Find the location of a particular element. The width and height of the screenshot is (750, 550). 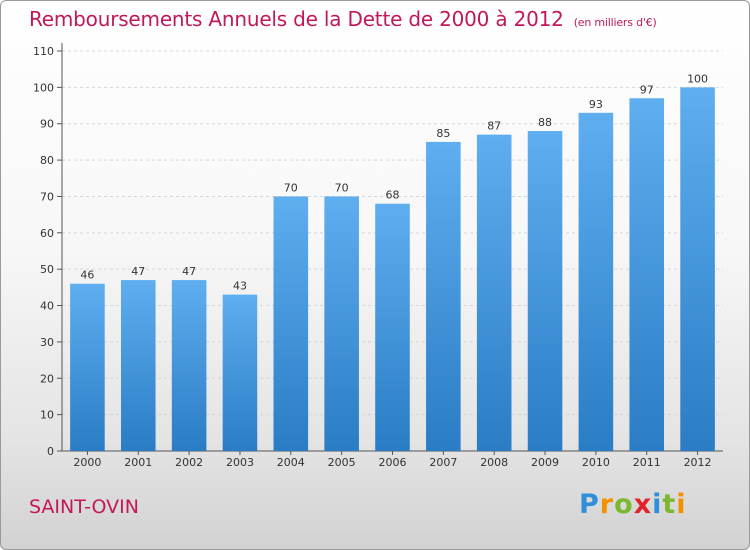

bar-2010 is located at coordinates (596, 282).